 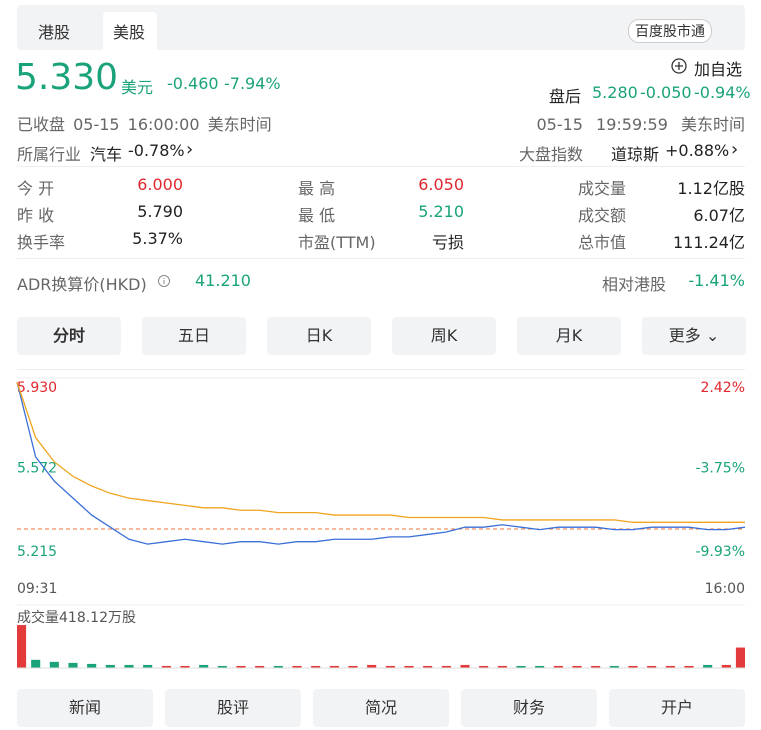 What do you see at coordinates (37, 552) in the screenshot?
I see `y-tick-label: 5.215` at bounding box center [37, 552].